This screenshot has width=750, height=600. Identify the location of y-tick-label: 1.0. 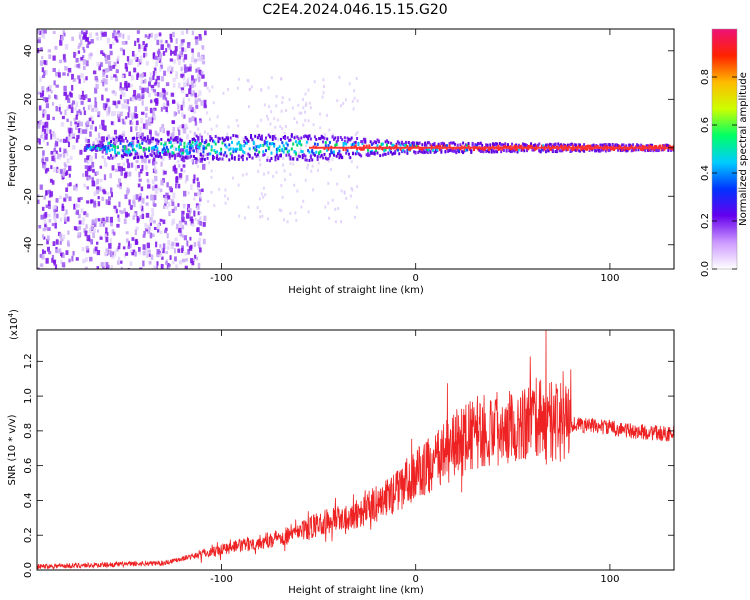
(28, 396).